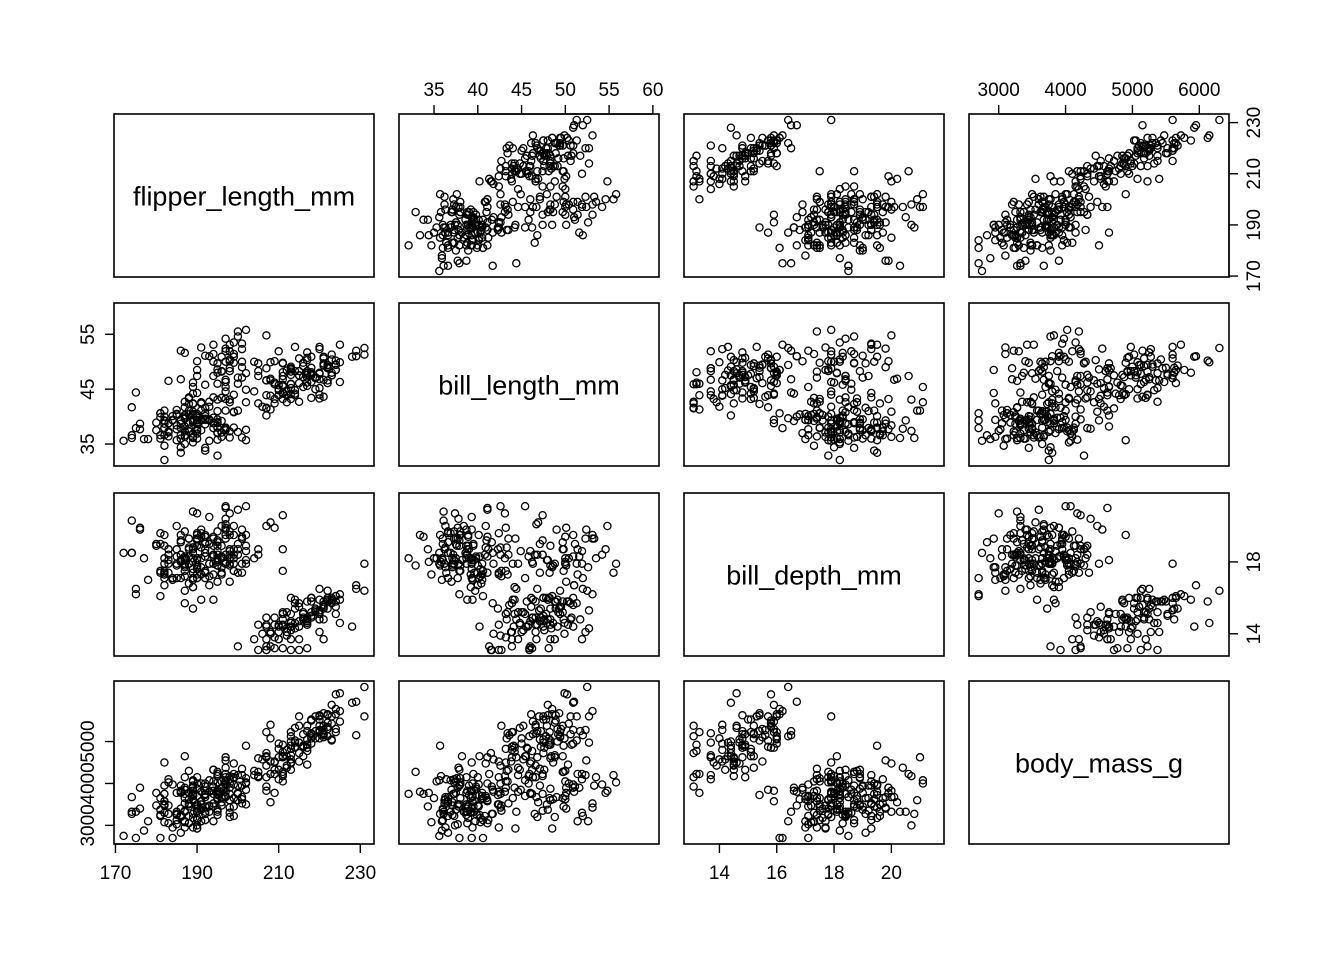 The image size is (1344, 960). I want to click on variable-label-body_mass_g: body_mass_g, so click(1099, 764).